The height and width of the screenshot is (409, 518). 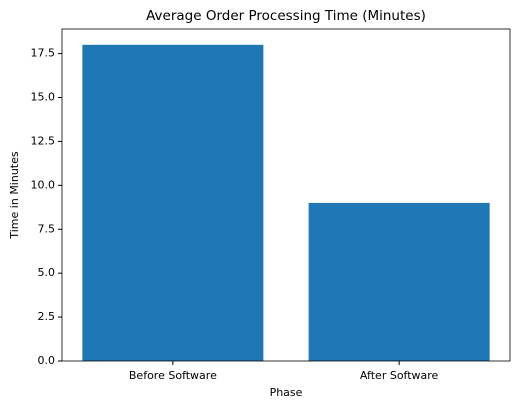 What do you see at coordinates (47, 316) in the screenshot?
I see `y-tick-label: 2.5` at bounding box center [47, 316].